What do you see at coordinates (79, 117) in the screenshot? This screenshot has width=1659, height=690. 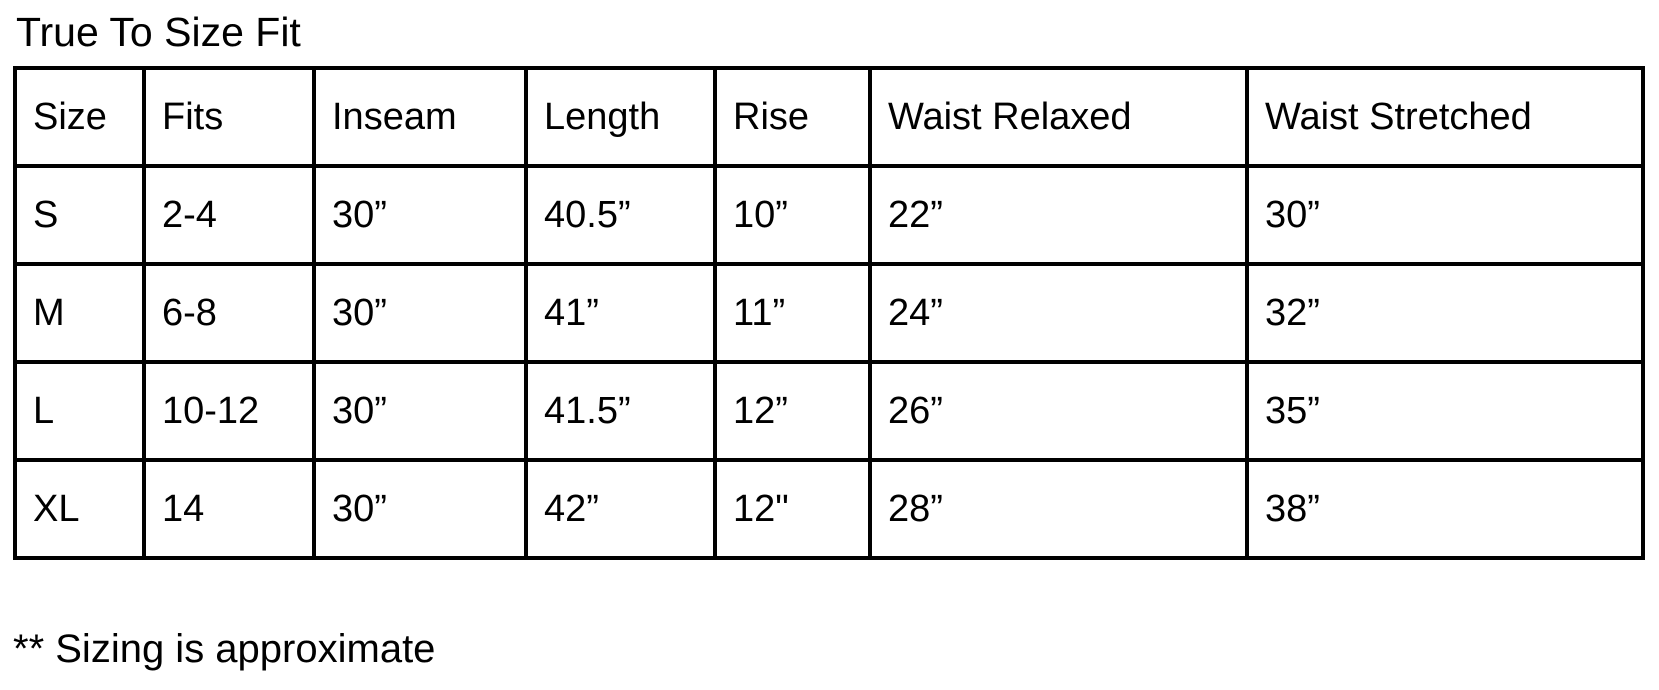 I see `column-header-size: Size` at bounding box center [79, 117].